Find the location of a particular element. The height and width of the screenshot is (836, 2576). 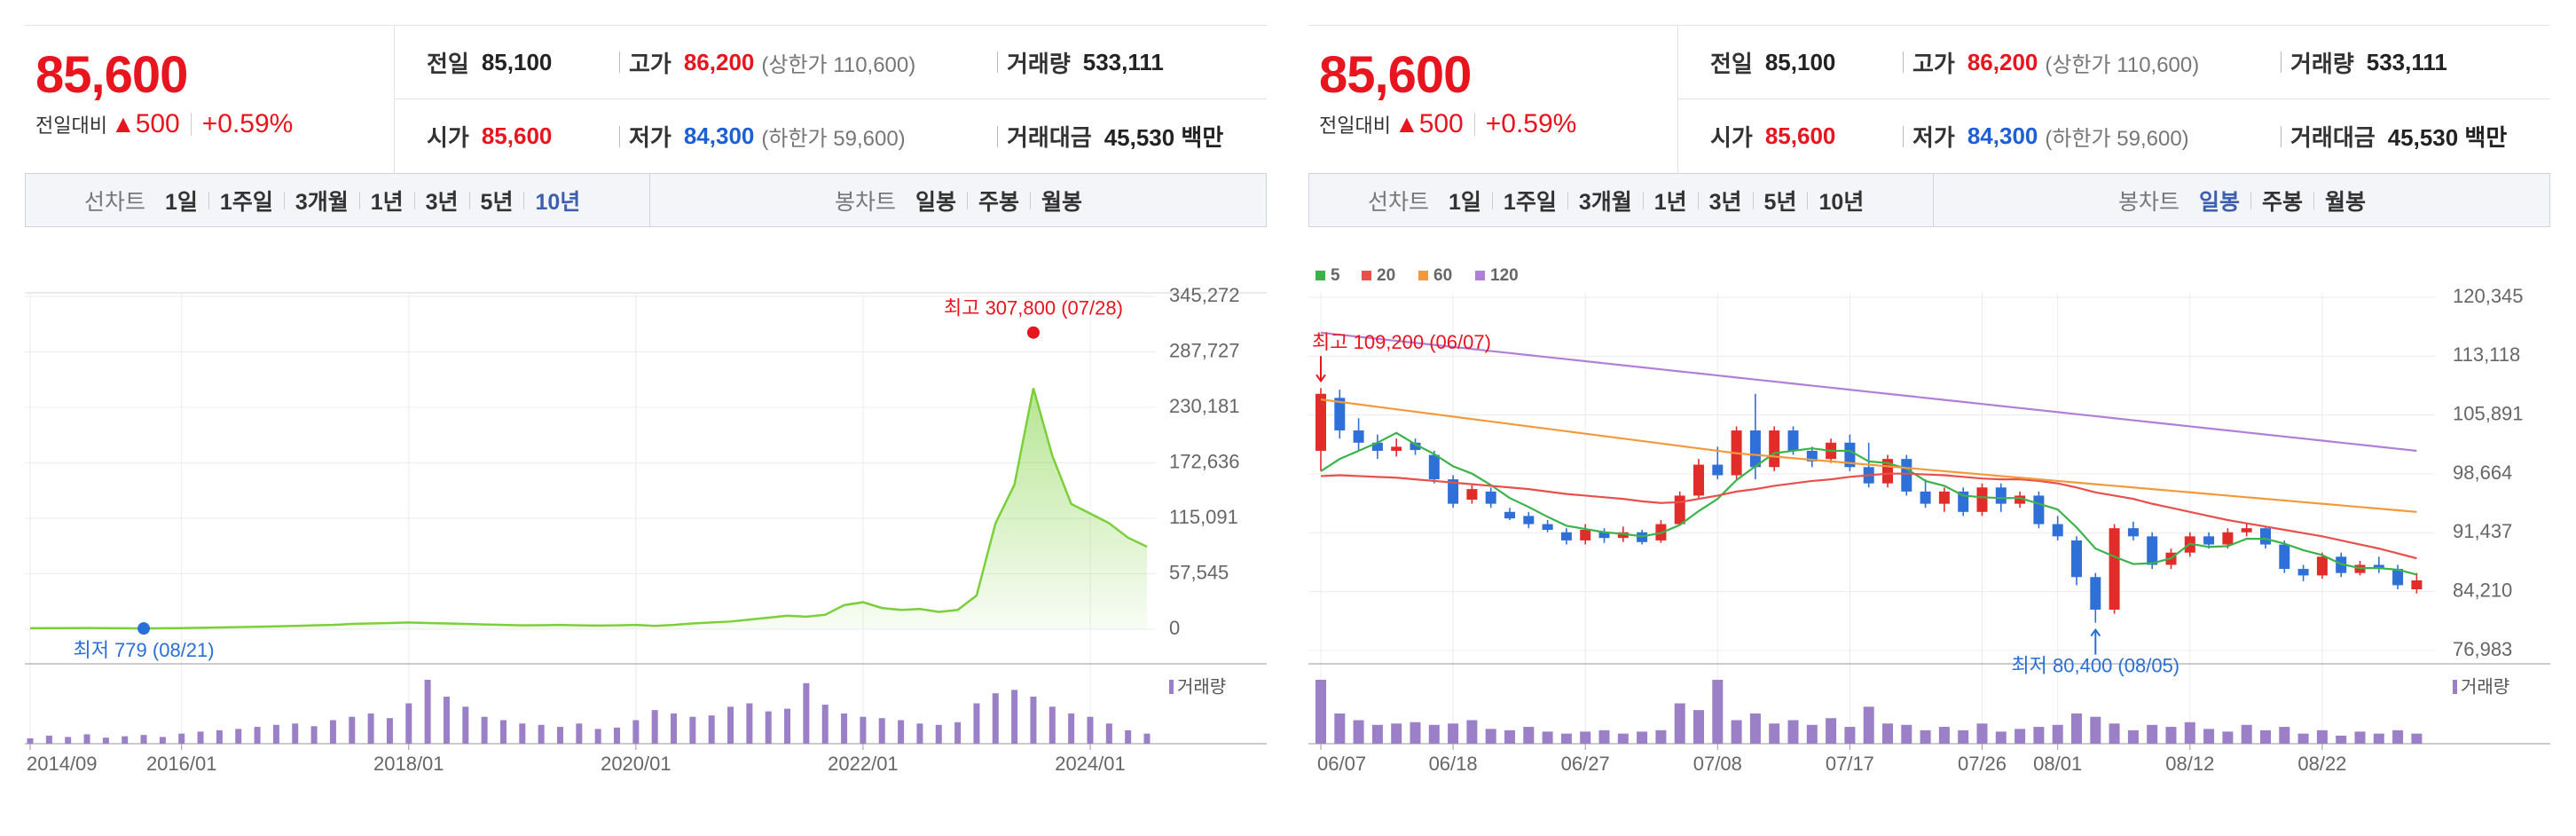

legend-label: 120 is located at coordinates (1504, 275).